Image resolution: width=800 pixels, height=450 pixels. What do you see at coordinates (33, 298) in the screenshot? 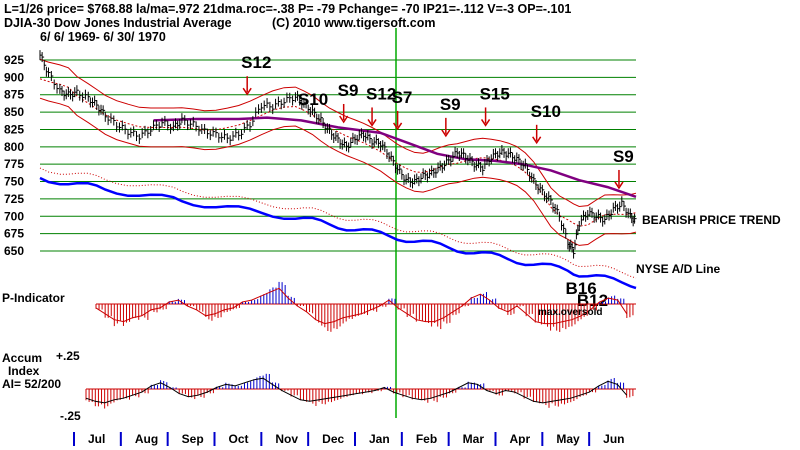
I see `p-indicator-label: P-Indicator` at bounding box center [33, 298].